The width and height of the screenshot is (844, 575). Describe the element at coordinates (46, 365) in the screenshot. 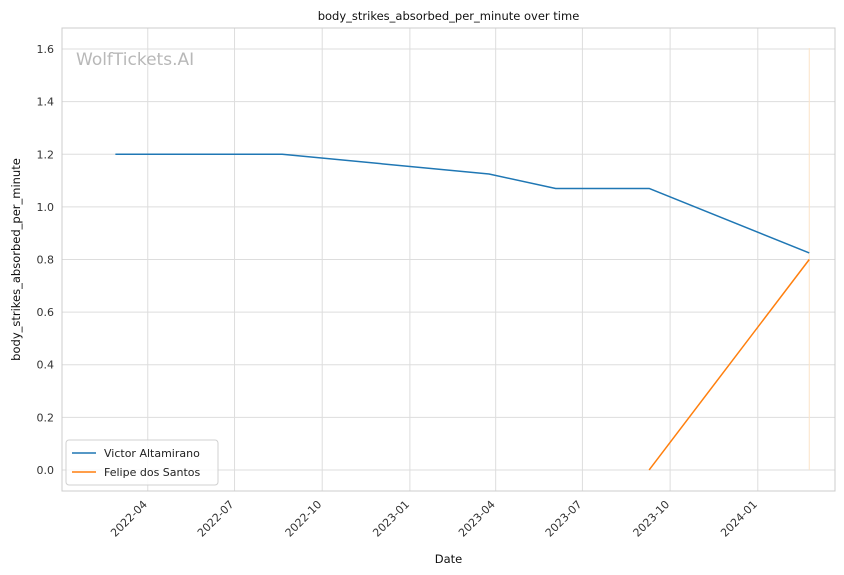

I see `y-tick-label: 0.4` at that location.